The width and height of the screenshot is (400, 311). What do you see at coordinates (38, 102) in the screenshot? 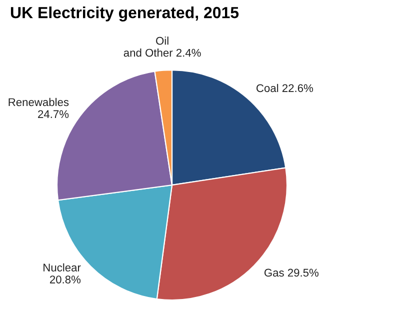
I see `slice-label: Renewables` at bounding box center [38, 102].